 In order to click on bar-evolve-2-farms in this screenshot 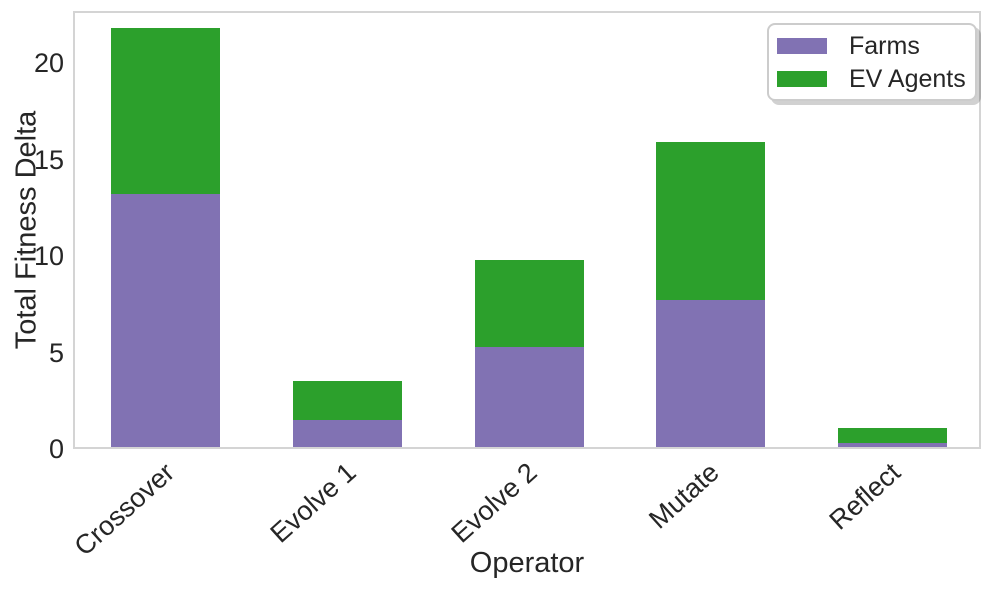, I will do `click(529, 396)`.